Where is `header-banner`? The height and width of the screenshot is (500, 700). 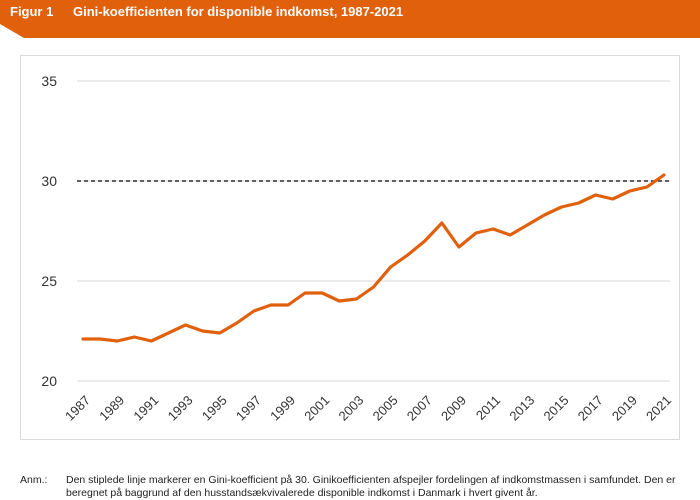 header-banner is located at coordinates (350, 19).